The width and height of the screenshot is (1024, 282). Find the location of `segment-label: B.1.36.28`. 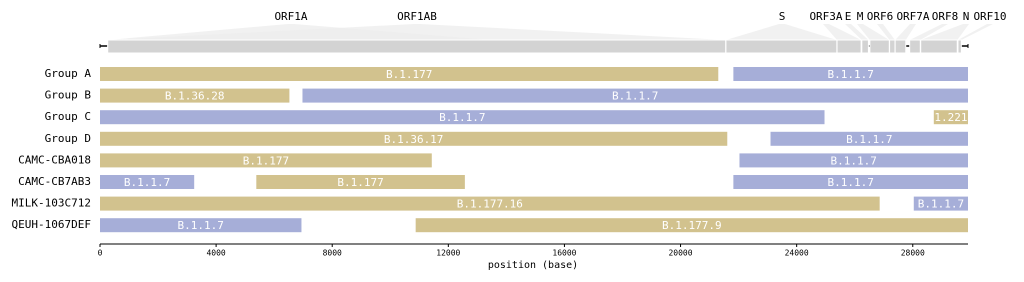

segment-label: B.1.36.28 is located at coordinates (195, 96).